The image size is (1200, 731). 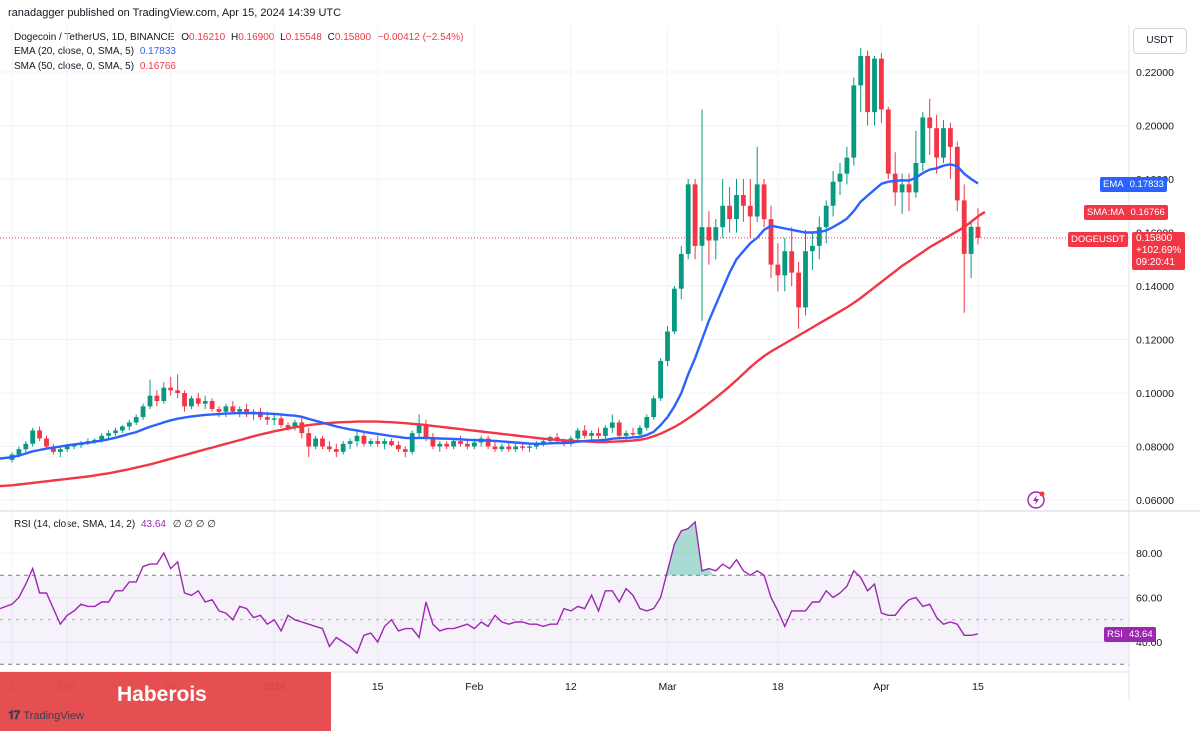 What do you see at coordinates (667, 687) in the screenshot?
I see `time-tick-label: Mar` at bounding box center [667, 687].